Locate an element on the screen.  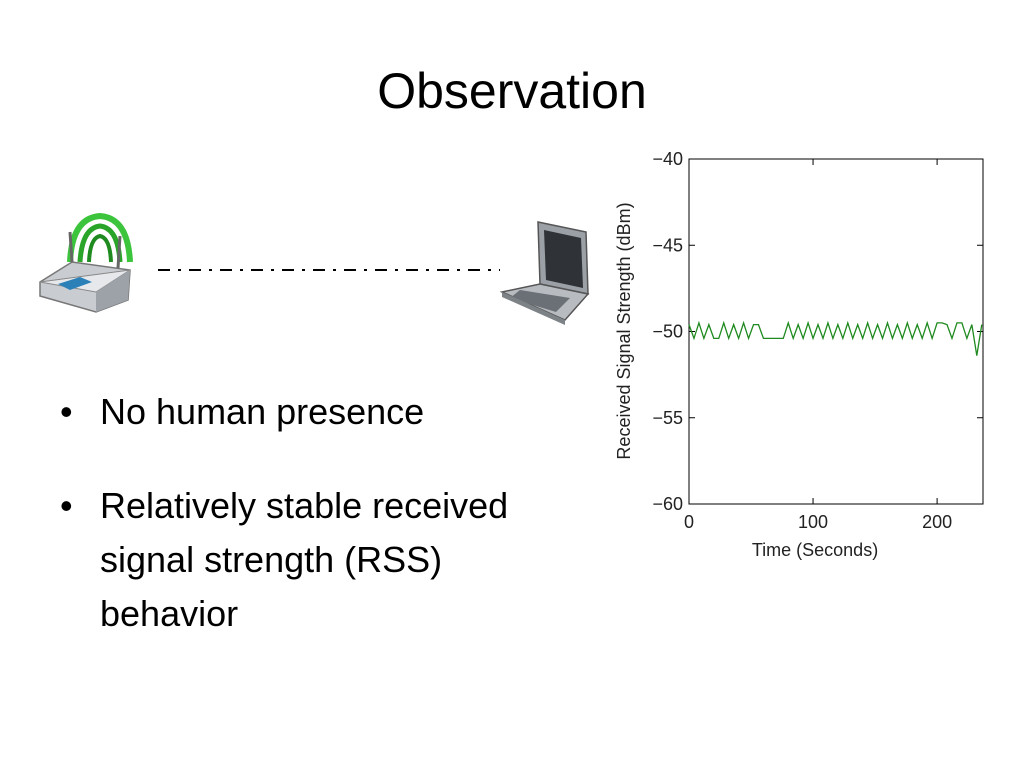
data-line is located at coordinates (835, 338).